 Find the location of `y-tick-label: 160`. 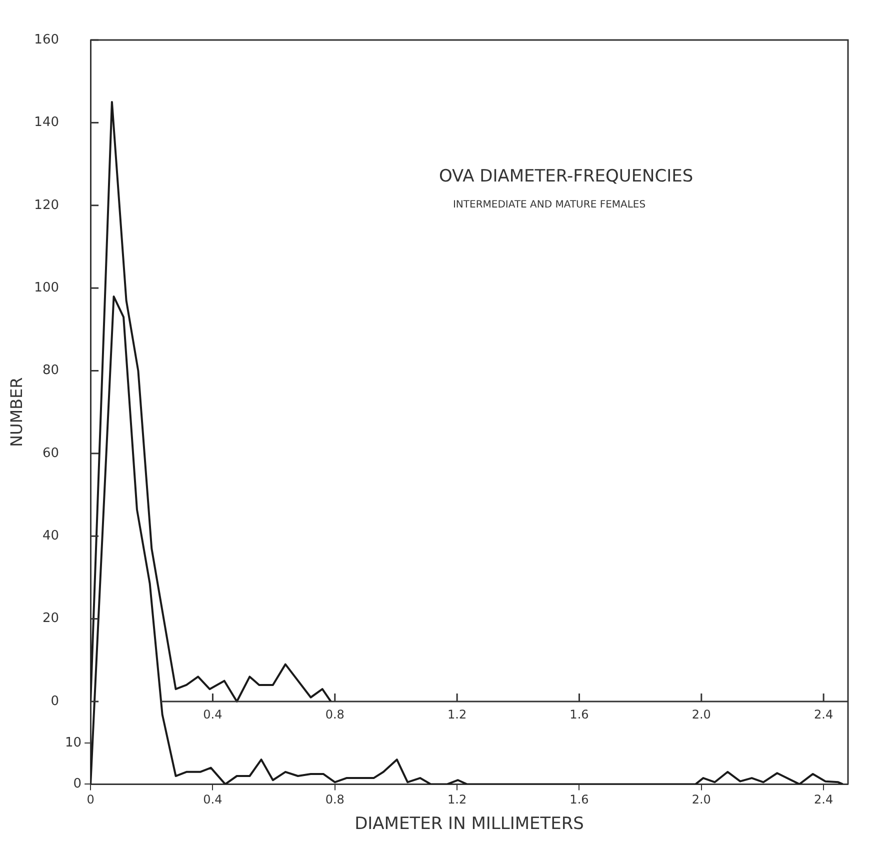

y-tick-label: 160 is located at coordinates (47, 40).